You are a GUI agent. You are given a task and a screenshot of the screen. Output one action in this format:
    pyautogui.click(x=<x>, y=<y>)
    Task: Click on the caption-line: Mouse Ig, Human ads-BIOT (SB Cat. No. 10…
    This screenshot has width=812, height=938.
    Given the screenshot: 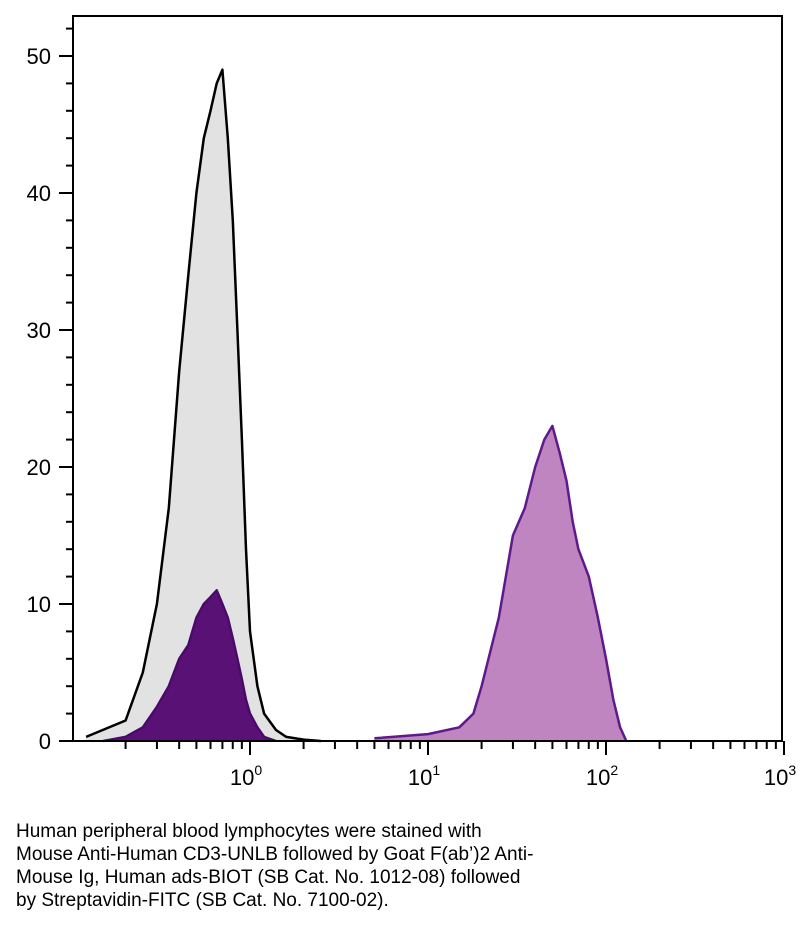 What is the action you would take?
    pyautogui.click(x=268, y=877)
    